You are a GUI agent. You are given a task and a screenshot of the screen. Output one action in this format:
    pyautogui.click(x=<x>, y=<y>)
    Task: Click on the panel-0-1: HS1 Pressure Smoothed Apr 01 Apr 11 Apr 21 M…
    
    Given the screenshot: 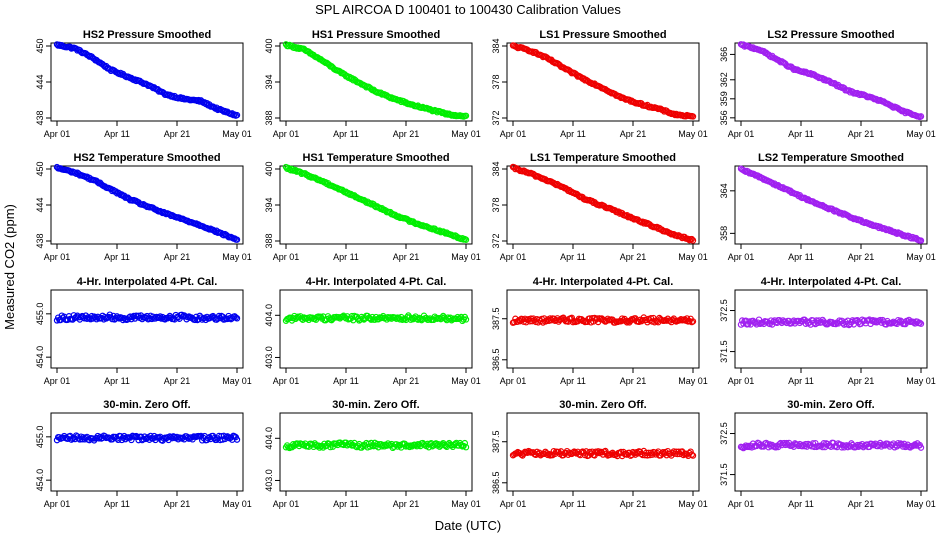 What is the action you would take?
    pyautogui.click(x=372, y=84)
    